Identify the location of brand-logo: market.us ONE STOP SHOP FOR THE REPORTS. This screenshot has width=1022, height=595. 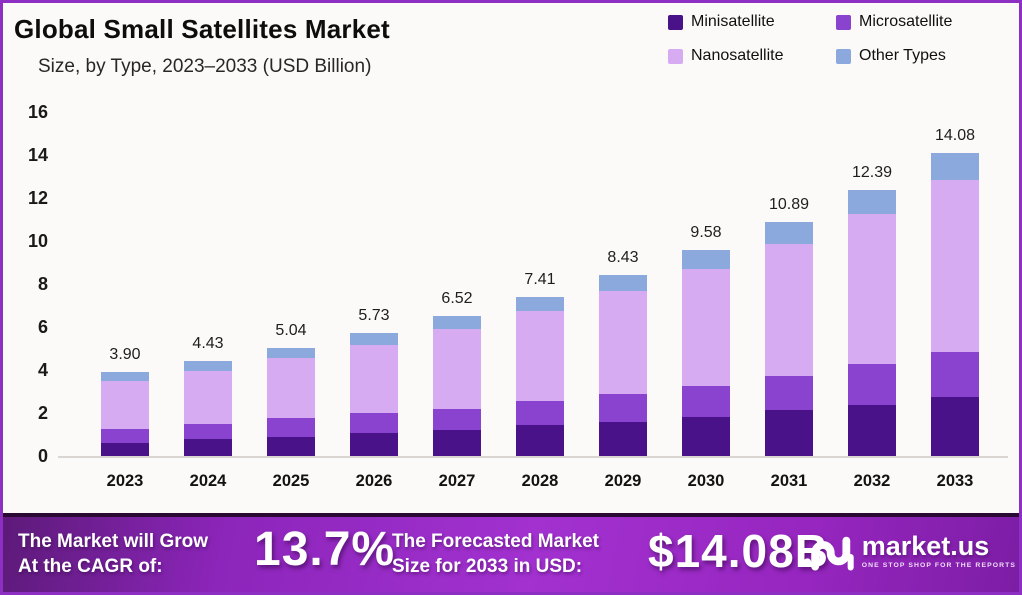
(909, 551).